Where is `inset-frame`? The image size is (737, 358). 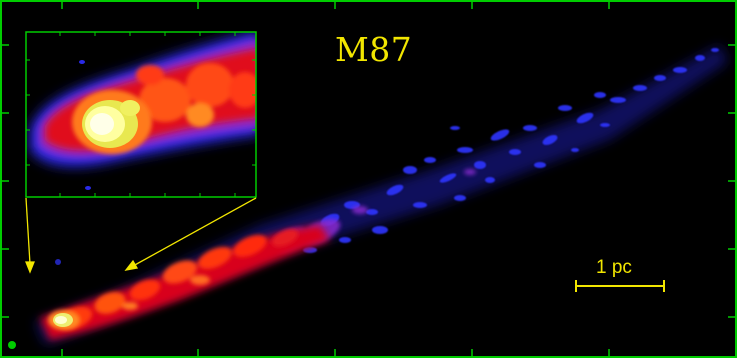
inset-frame is located at coordinates (141, 114).